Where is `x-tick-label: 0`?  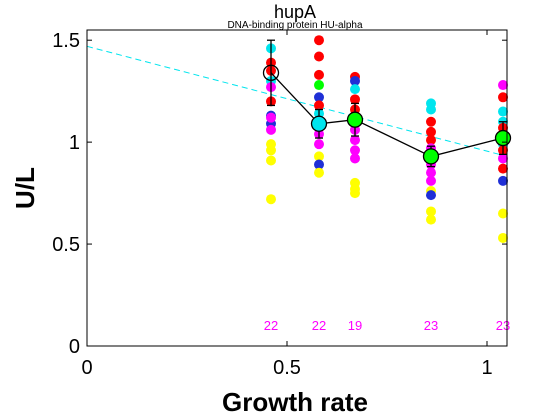
x-tick-label: 0 is located at coordinates (86, 368).